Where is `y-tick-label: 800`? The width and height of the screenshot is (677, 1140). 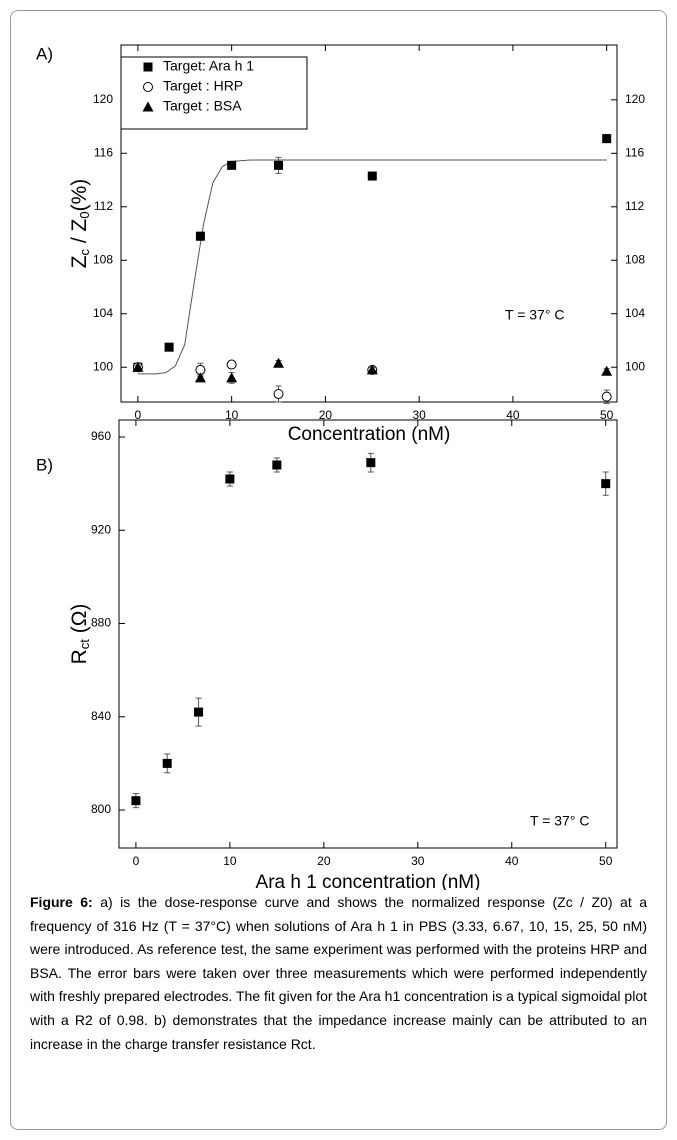 y-tick-label: 800 is located at coordinates (101, 809).